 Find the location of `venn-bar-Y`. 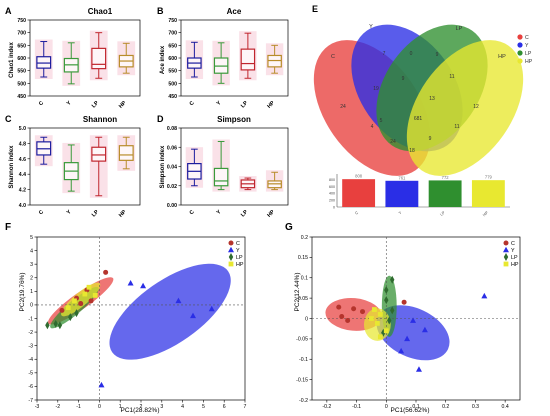

venn-bar-Y is located at coordinates (402, 193).